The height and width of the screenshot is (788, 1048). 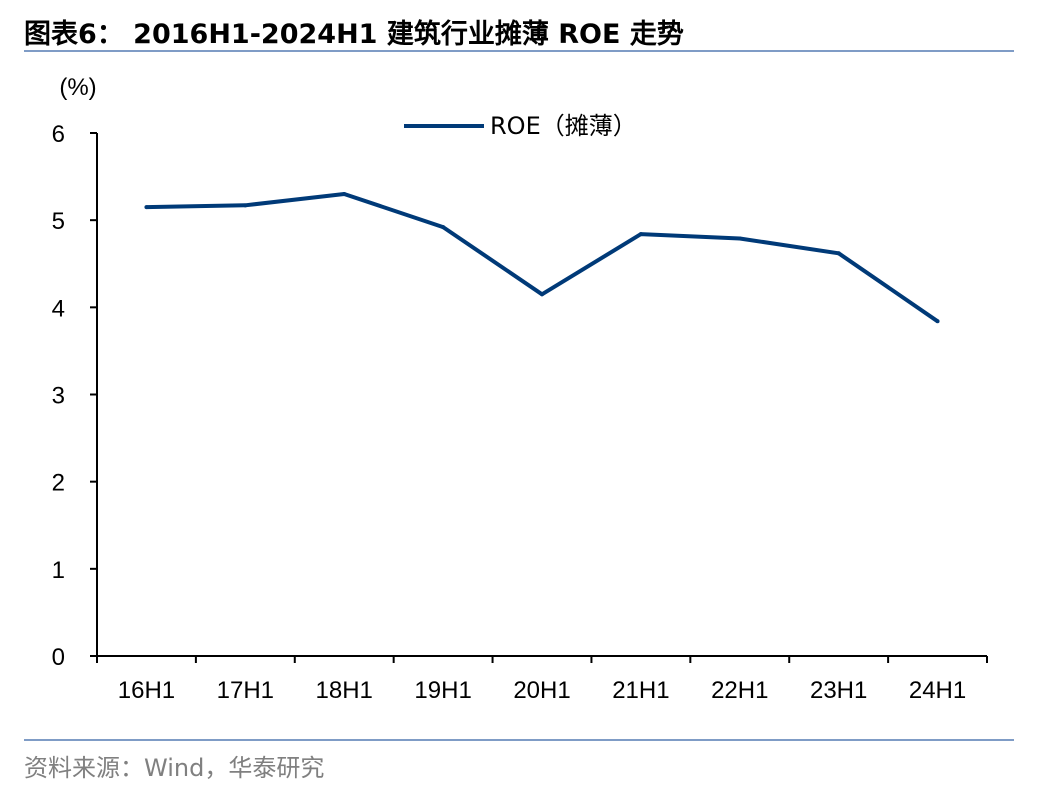 What do you see at coordinates (58, 396) in the screenshot?
I see `y-tick-label: 3` at bounding box center [58, 396].